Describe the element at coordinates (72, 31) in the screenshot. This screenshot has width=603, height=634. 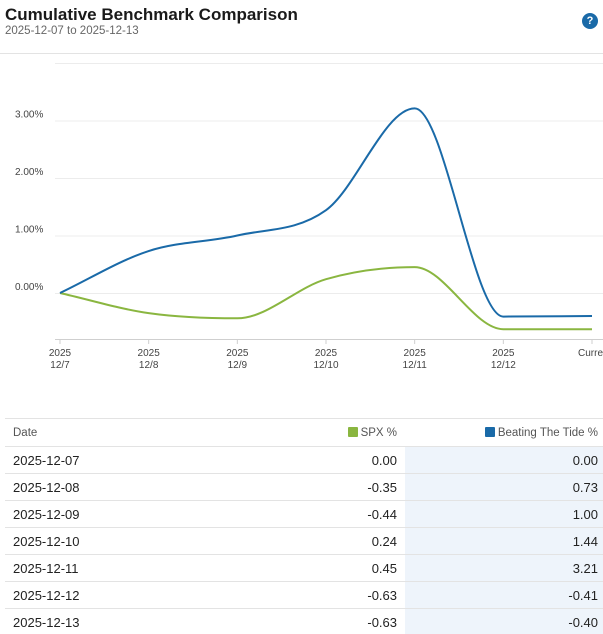
I see `date-range: 2025-12-07 to 2025-12-13` at that location.